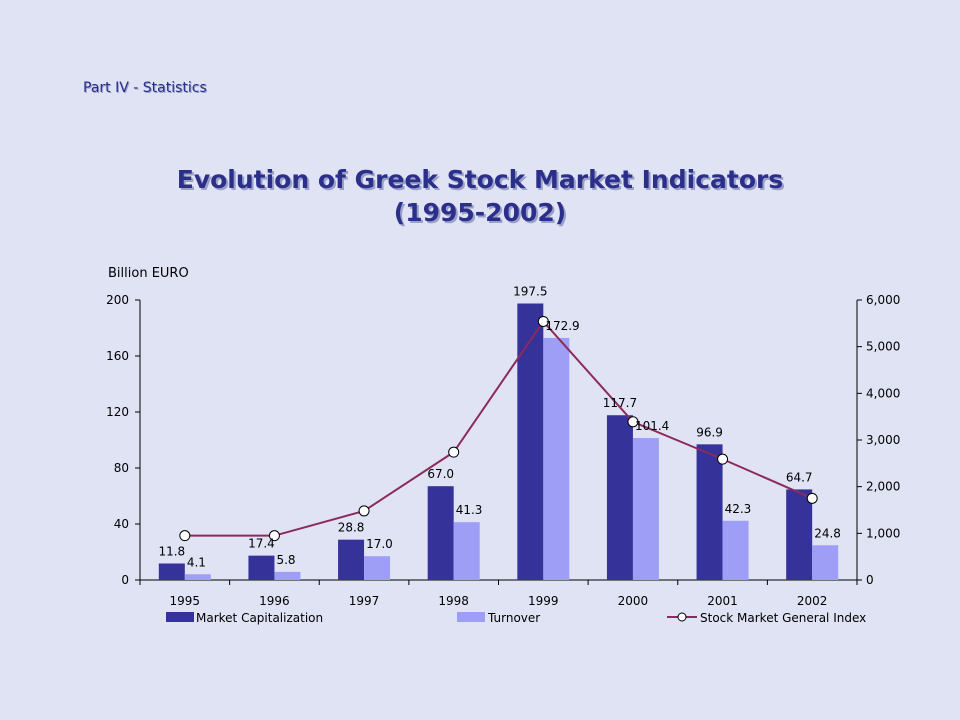  What do you see at coordinates (440, 474) in the screenshot?
I see `data-label-market-capitalization: 67.0` at bounding box center [440, 474].